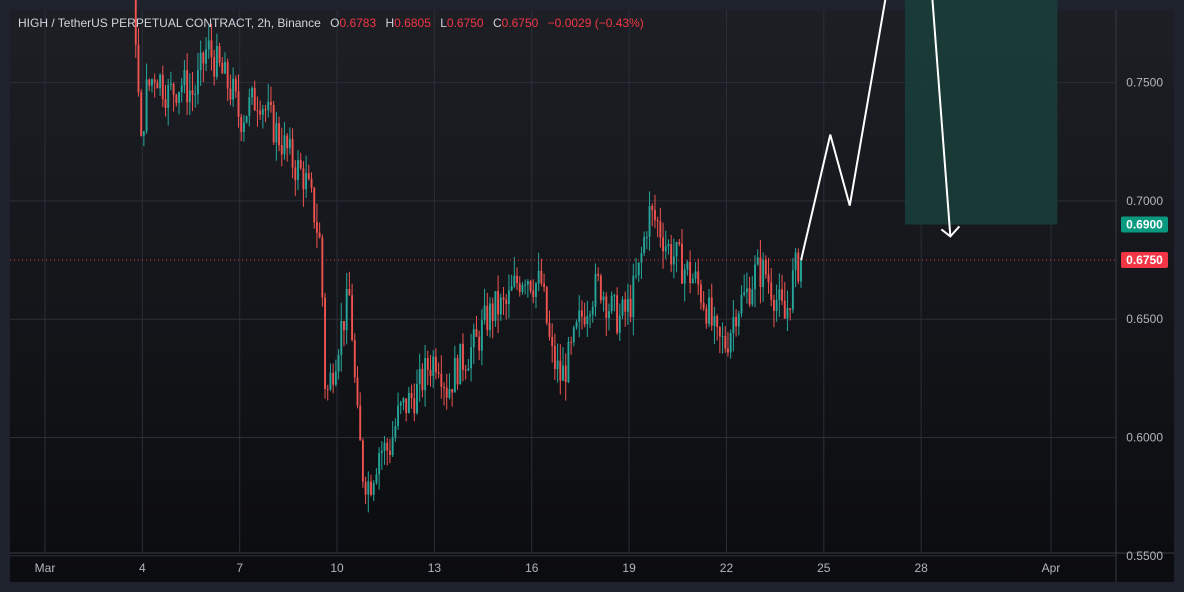 The height and width of the screenshot is (592, 1184). I want to click on price-badge-label: 0.6750, so click(1144, 260).